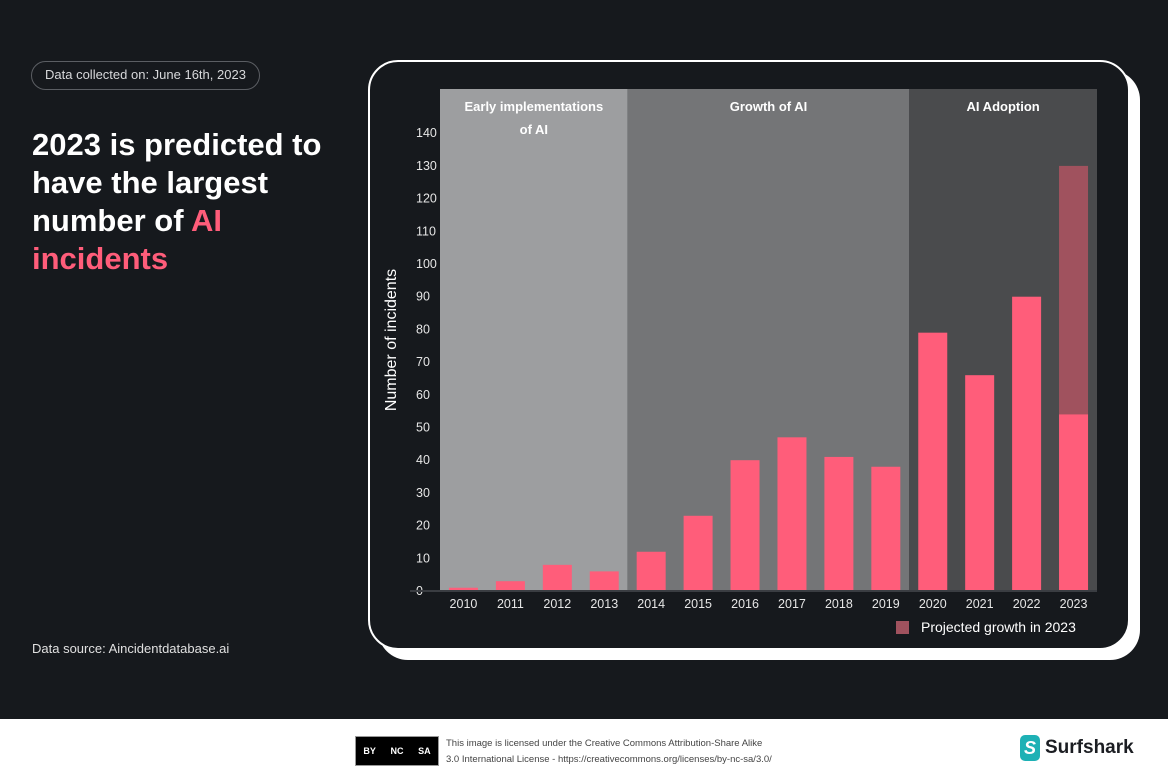  Describe the element at coordinates (1074, 604) in the screenshot. I see `x-tick-label: 2023` at that location.